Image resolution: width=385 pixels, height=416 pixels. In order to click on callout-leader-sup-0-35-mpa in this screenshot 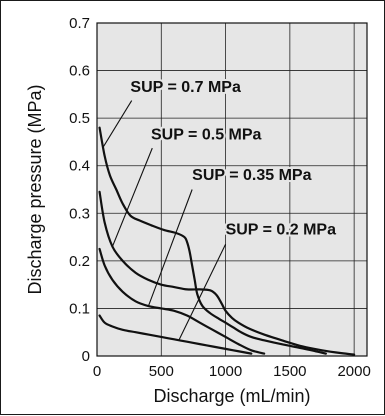, I will do `click(170, 248)`.